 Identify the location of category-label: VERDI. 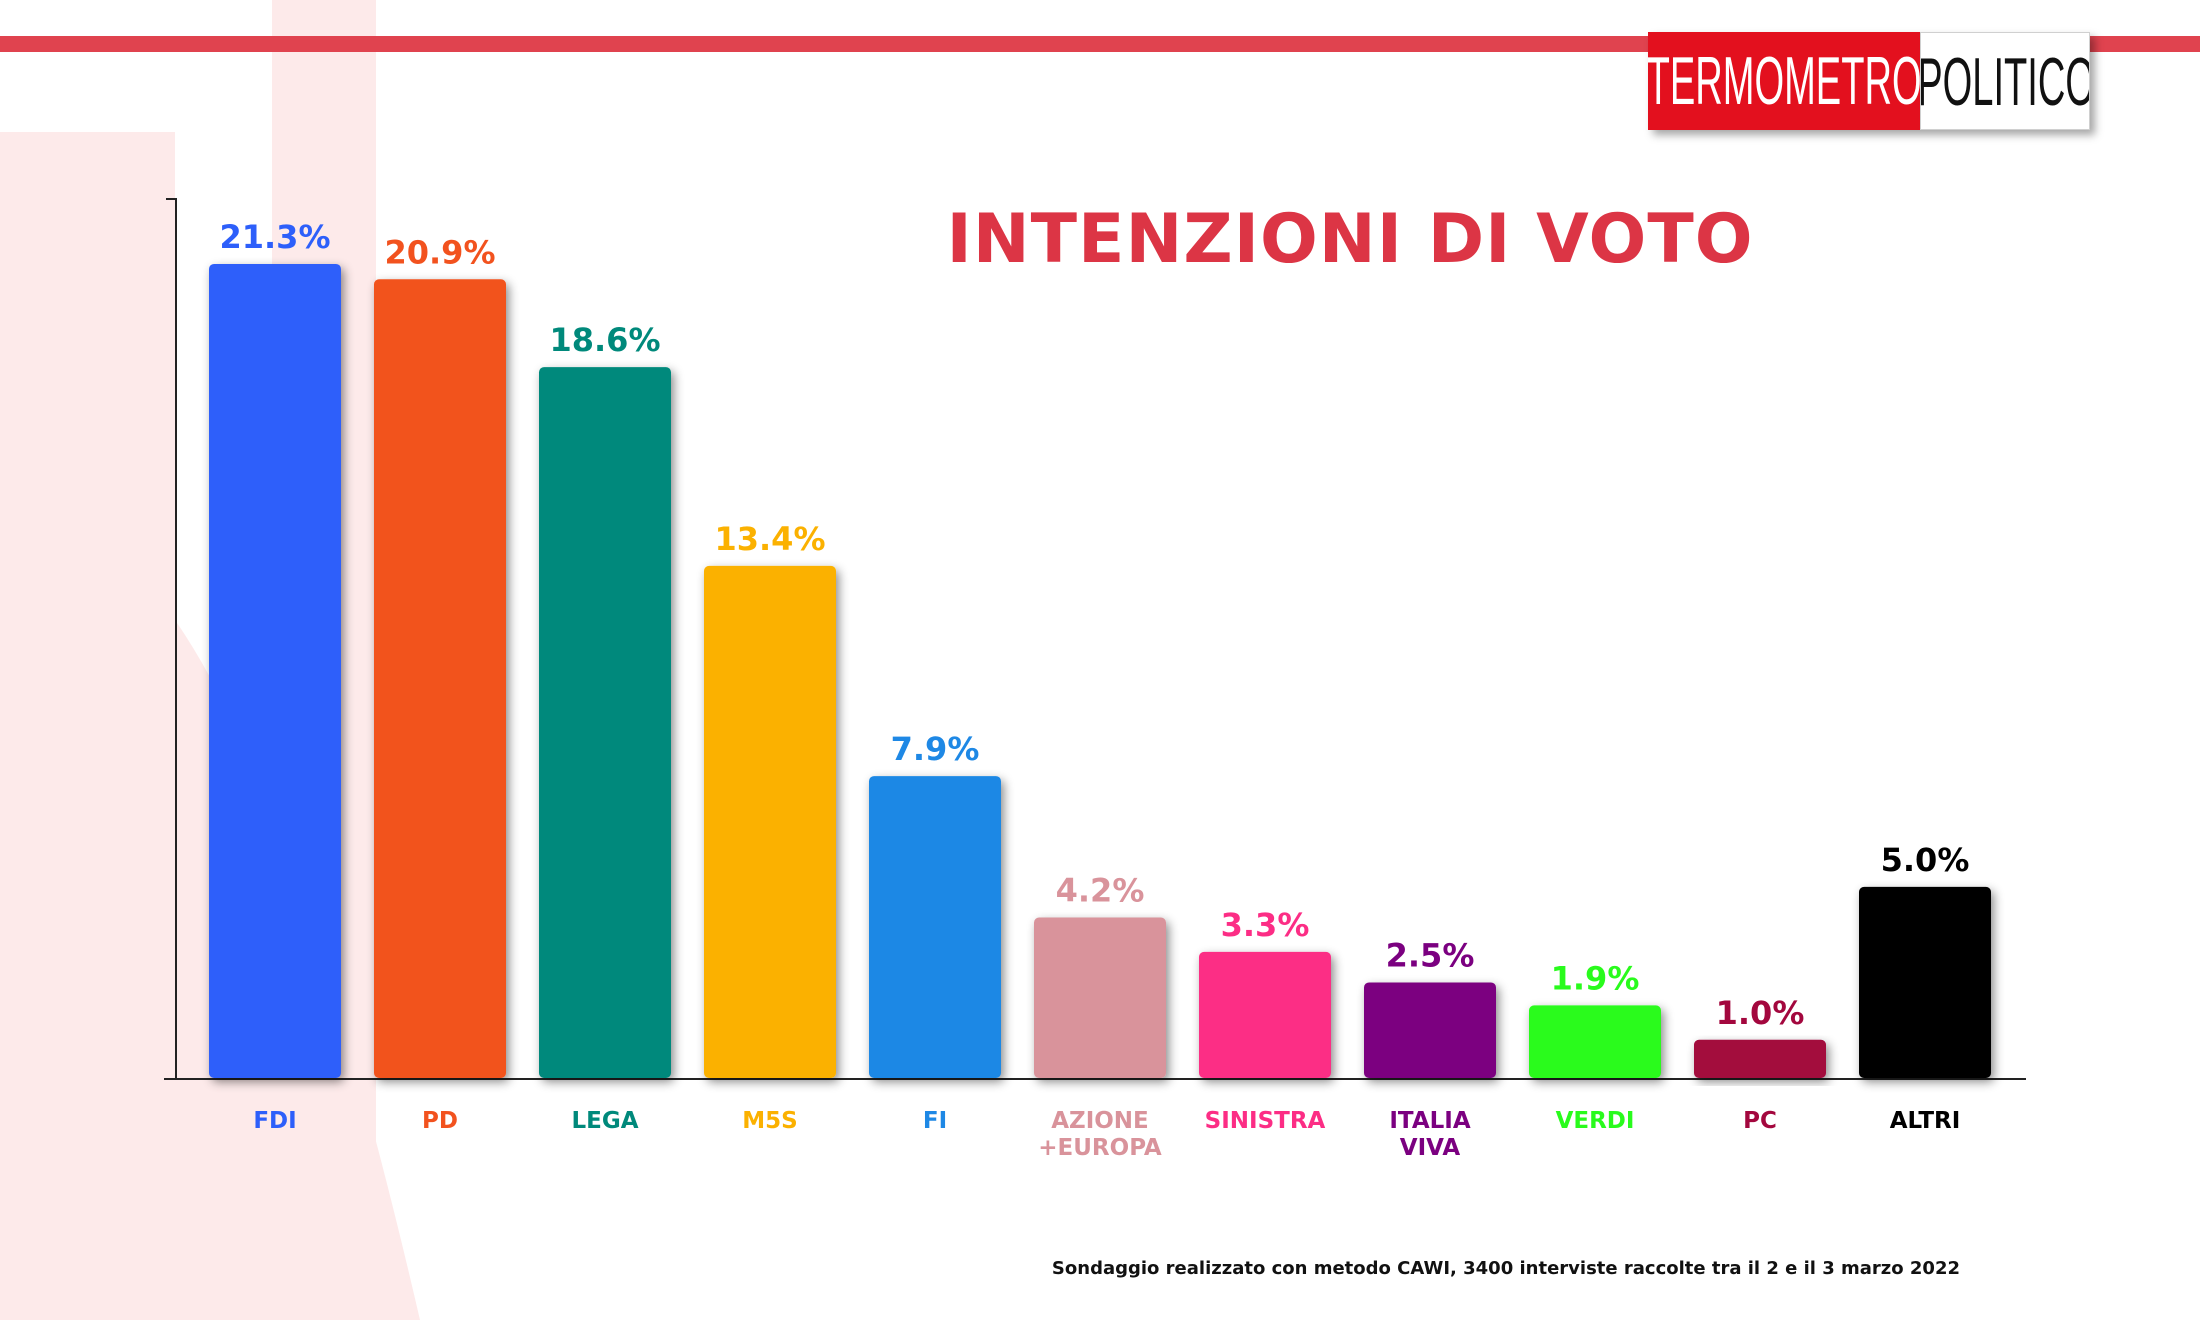
(1595, 1121).